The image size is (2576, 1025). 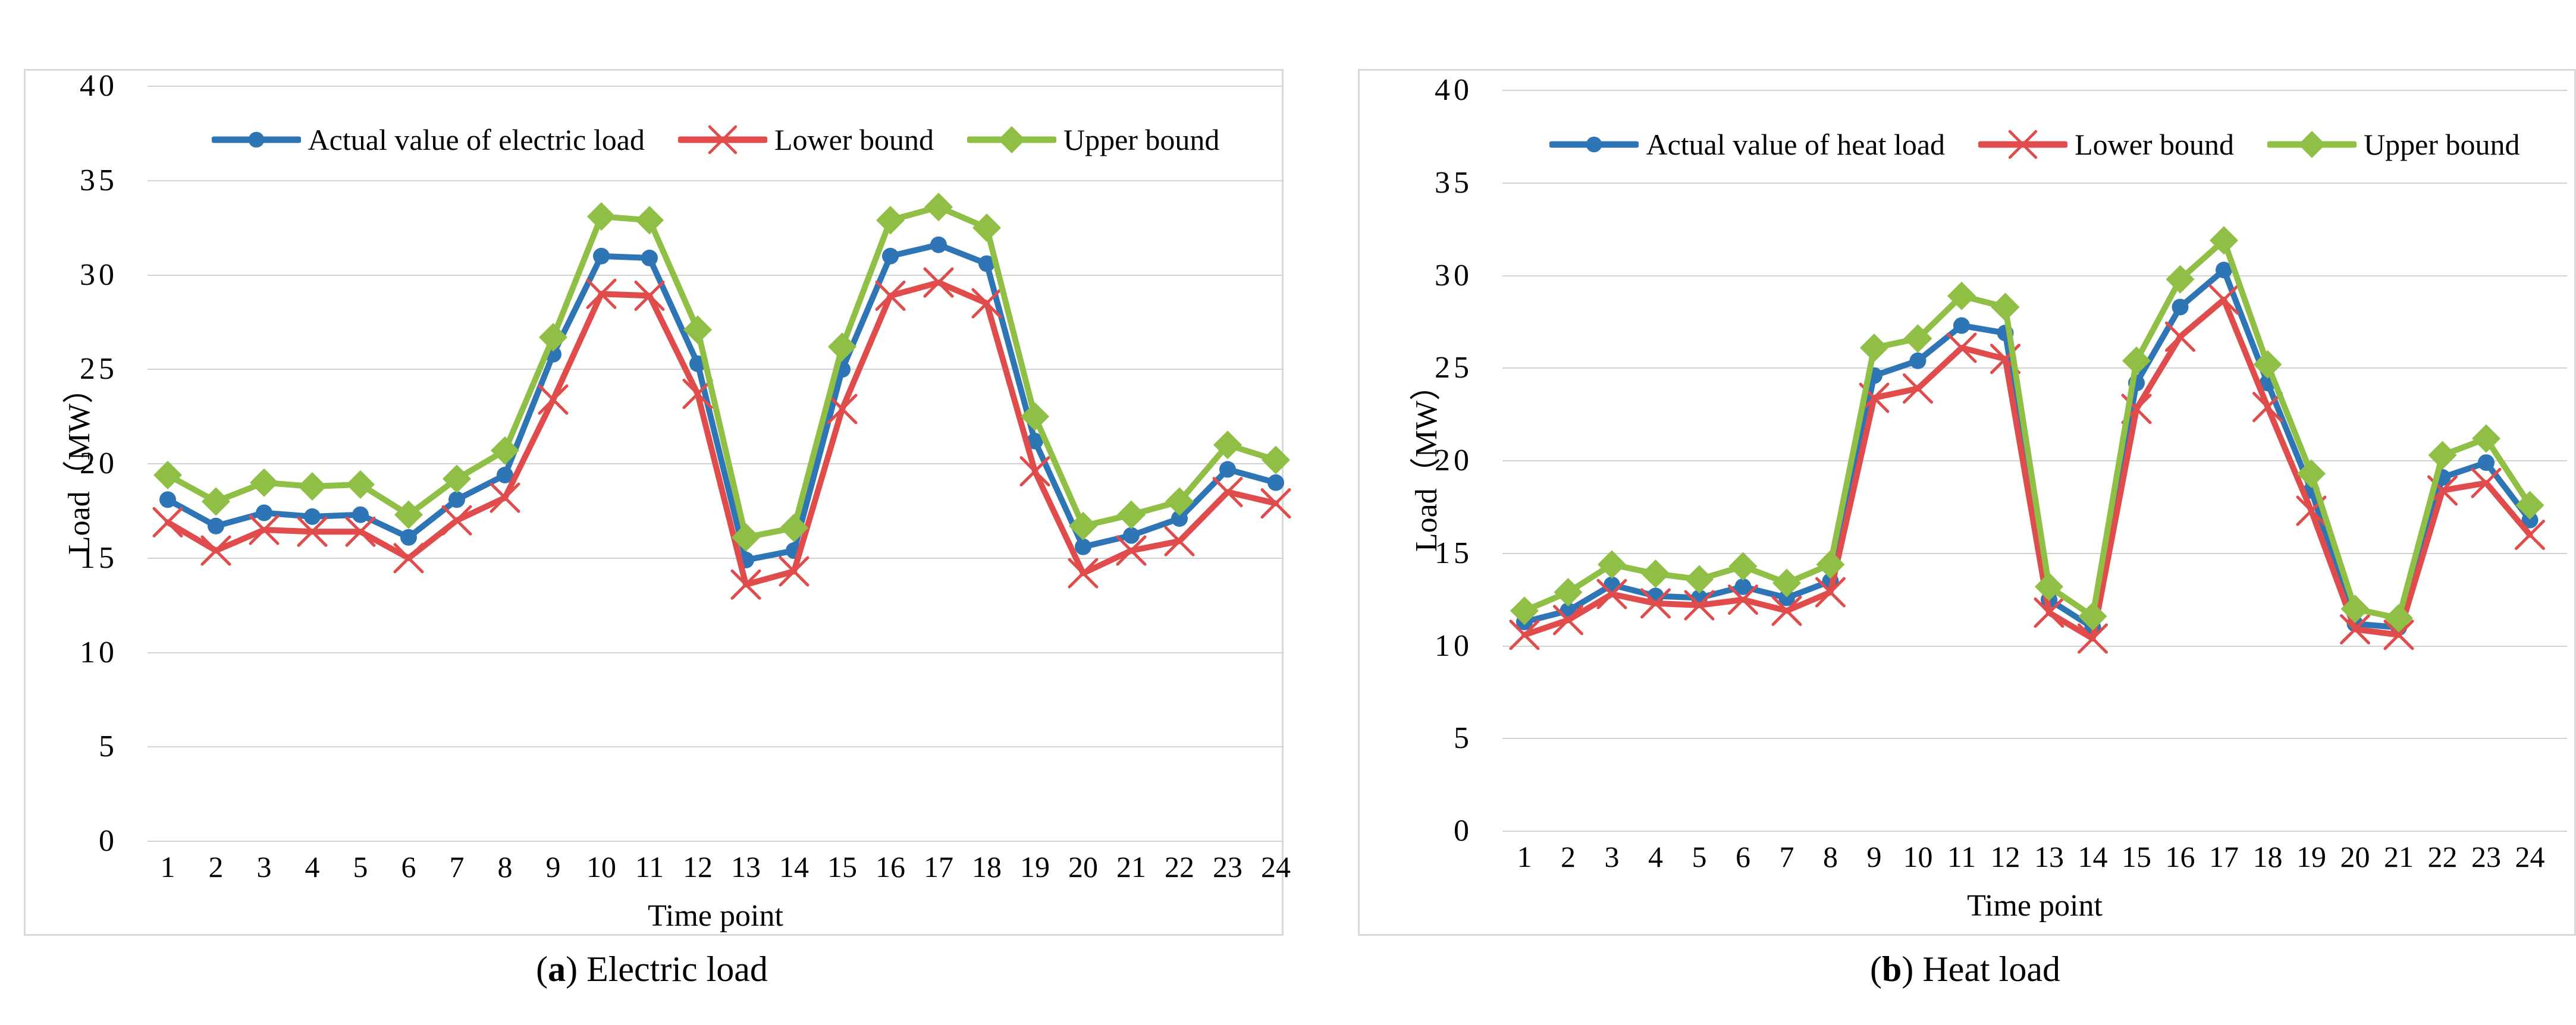 I want to click on y-tick-label: 35, so click(x=99, y=180).